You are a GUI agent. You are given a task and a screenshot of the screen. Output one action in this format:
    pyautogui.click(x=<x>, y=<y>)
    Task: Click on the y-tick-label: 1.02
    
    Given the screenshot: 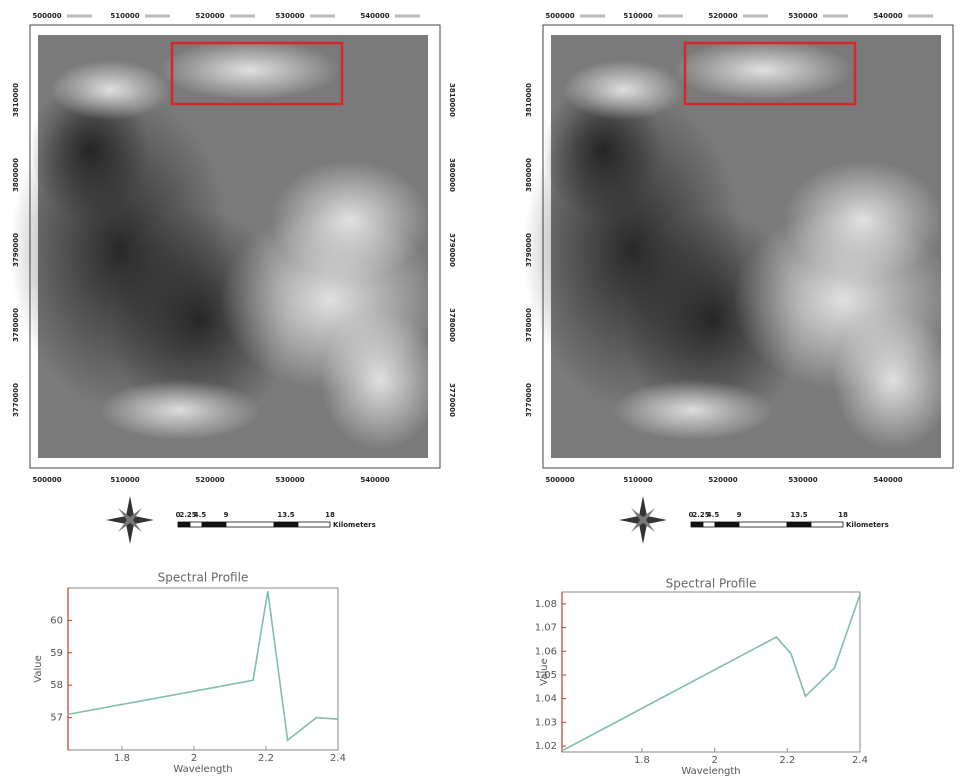 What is the action you would take?
    pyautogui.click(x=546, y=746)
    